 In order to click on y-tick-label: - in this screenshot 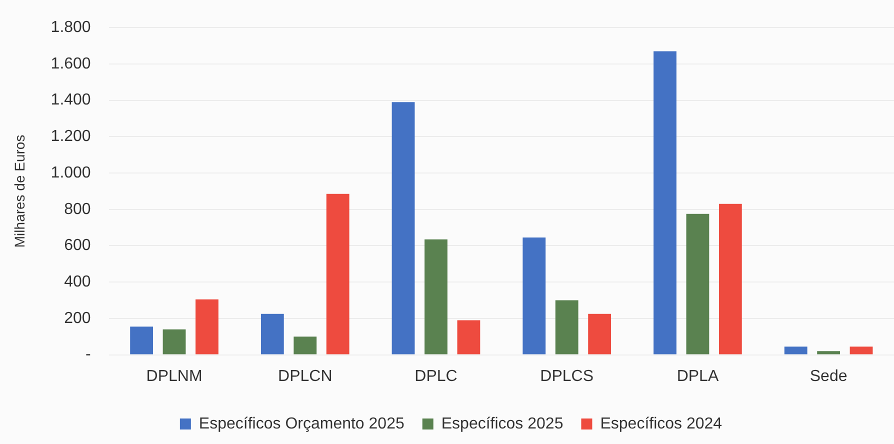, I will do `click(88, 355)`.